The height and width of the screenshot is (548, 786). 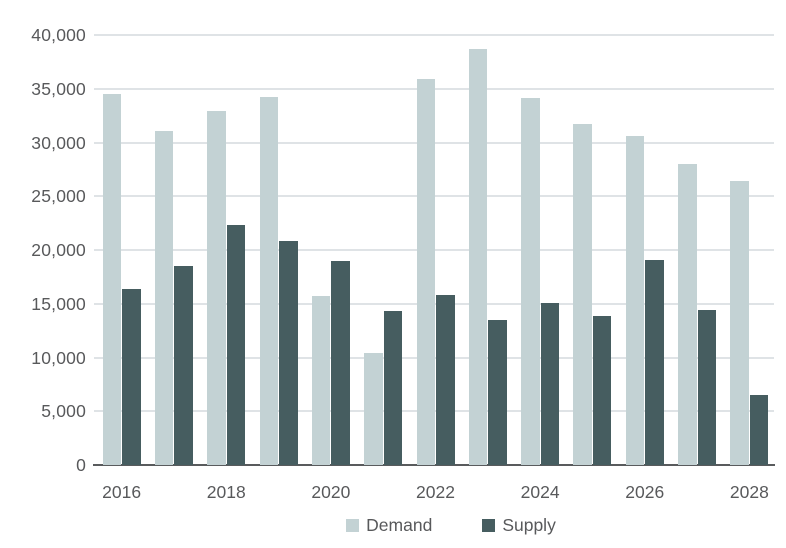 I want to click on bar-supply-2025, so click(x=602, y=390).